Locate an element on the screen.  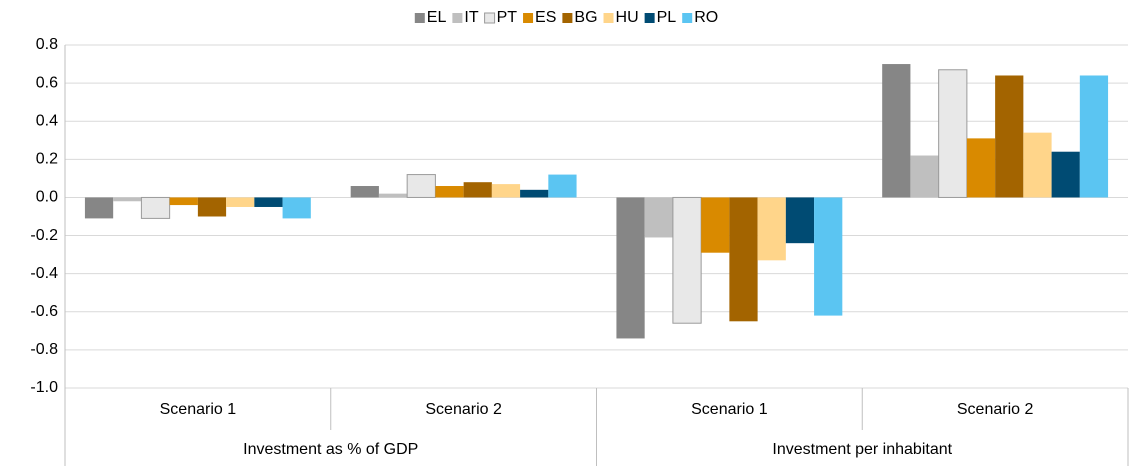
y-tick-label: 0.8 is located at coordinates (47, 44).